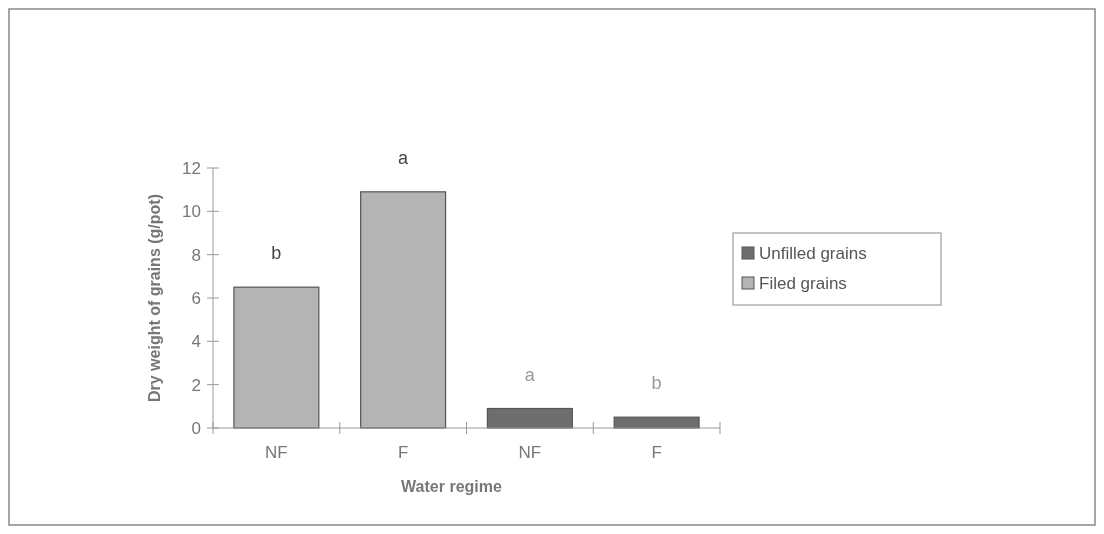 This screenshot has height=534, width=1104. Describe the element at coordinates (530, 374) in the screenshot. I see `annotation: a` at that location.